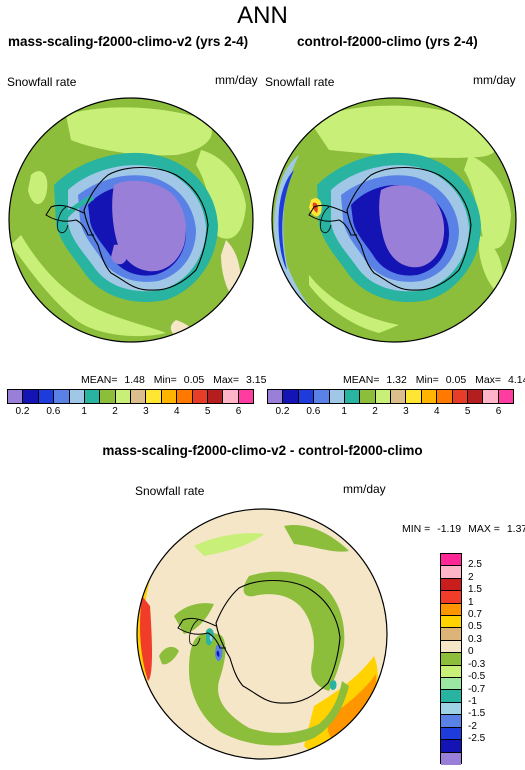 The image size is (525, 770). Describe the element at coordinates (256, 380) in the screenshot. I see `max-value: 3.15` at that location.